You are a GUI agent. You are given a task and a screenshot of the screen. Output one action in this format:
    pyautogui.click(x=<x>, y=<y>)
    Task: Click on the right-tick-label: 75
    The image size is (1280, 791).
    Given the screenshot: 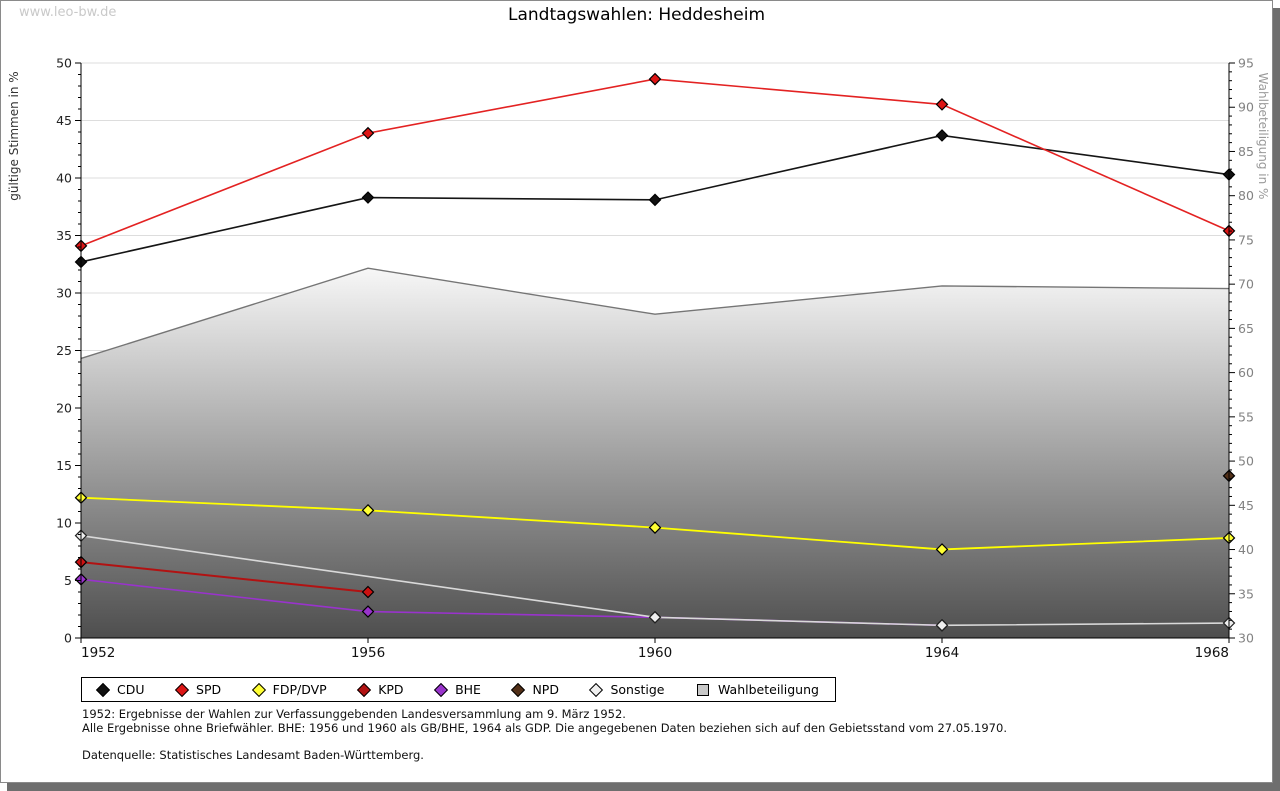 What is the action you would take?
    pyautogui.click(x=1246, y=239)
    